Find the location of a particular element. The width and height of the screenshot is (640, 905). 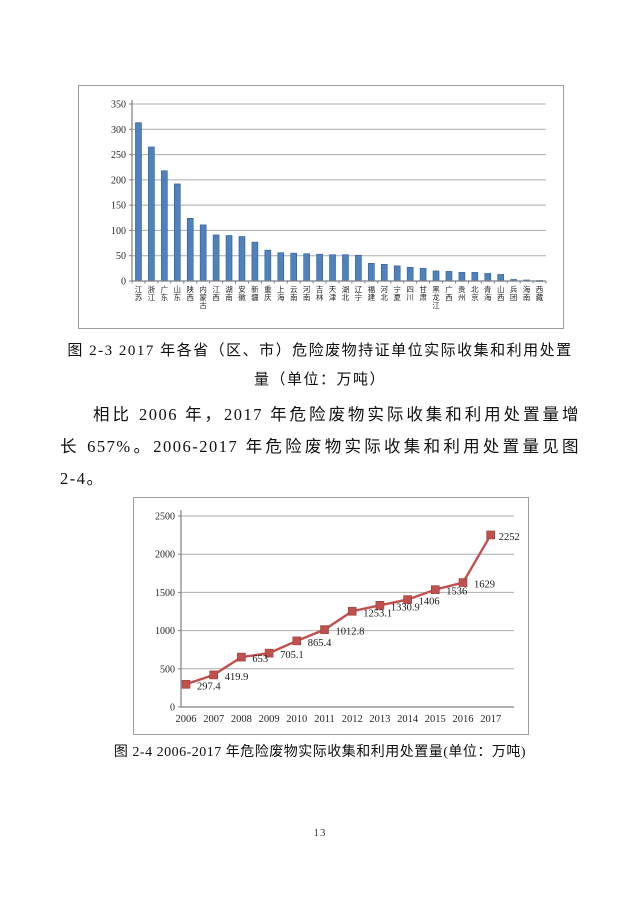

svg-text: 湖北 is located at coordinates (346, 293).